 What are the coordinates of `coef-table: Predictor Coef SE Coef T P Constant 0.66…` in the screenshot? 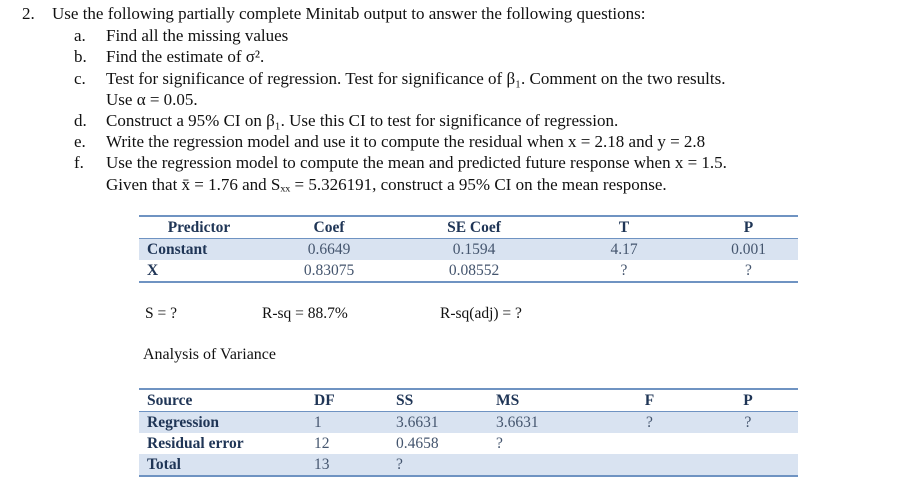 It's located at (468, 249).